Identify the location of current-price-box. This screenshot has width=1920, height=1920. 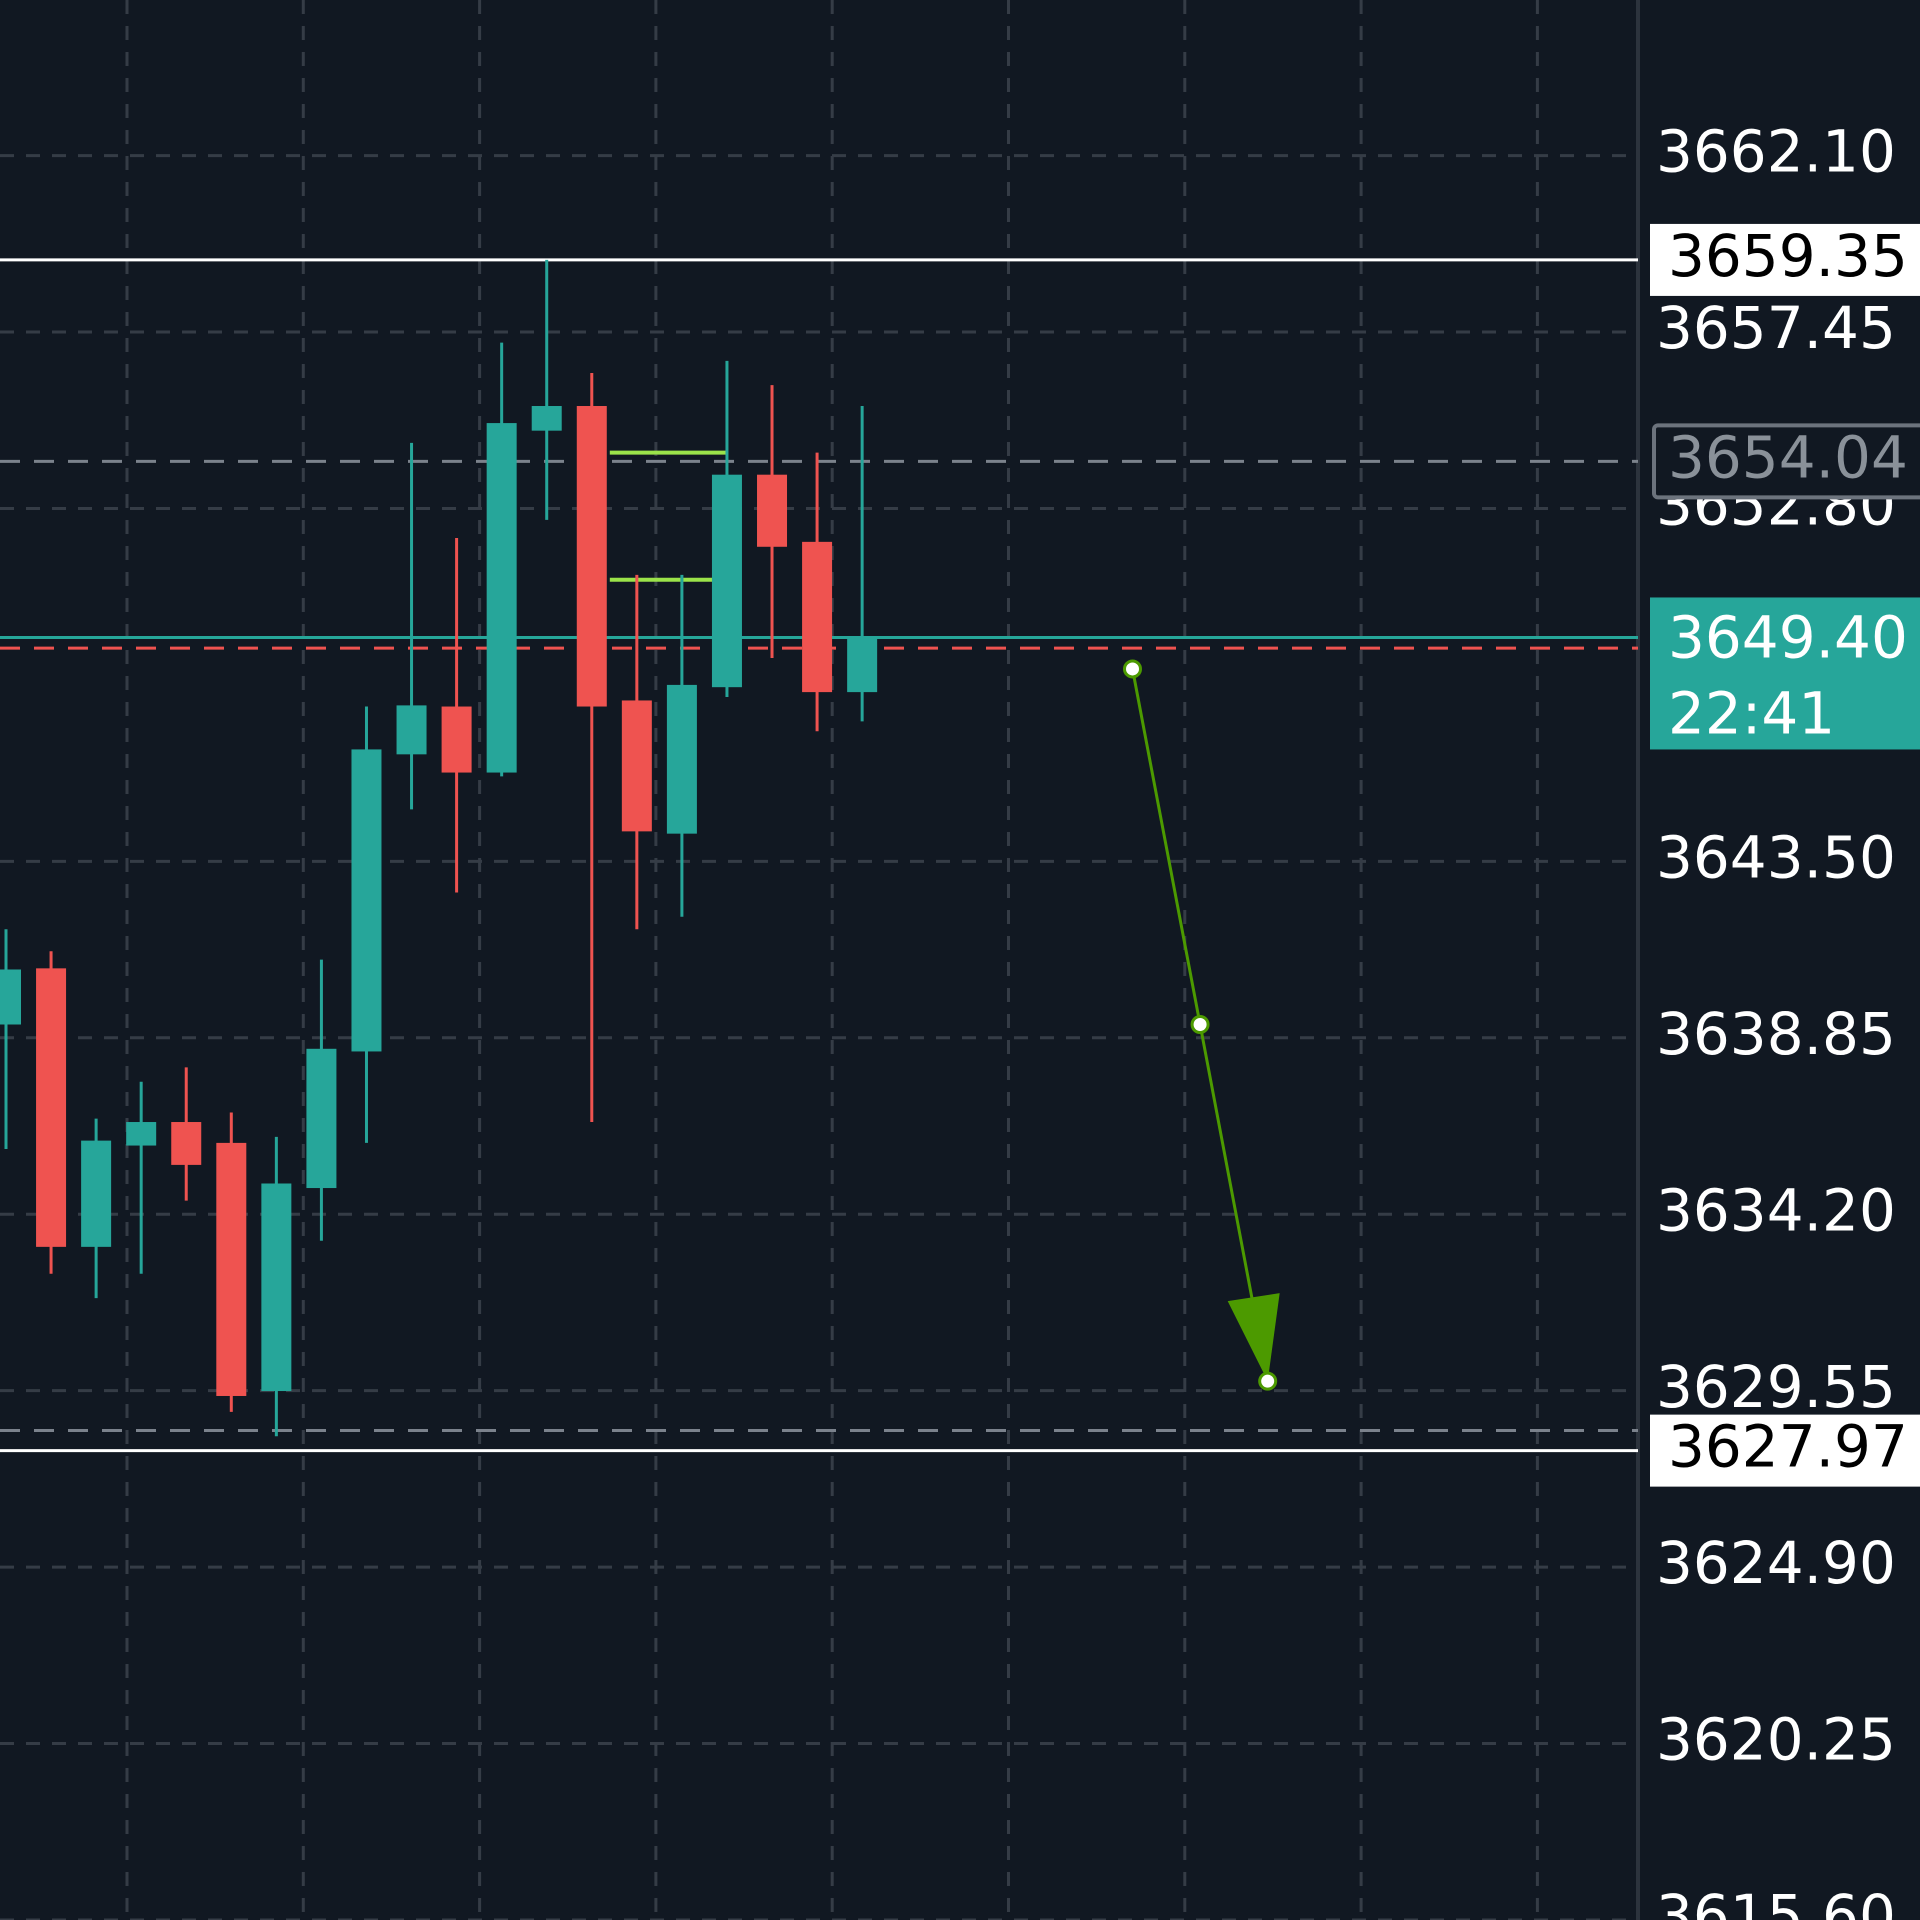
(1785, 673).